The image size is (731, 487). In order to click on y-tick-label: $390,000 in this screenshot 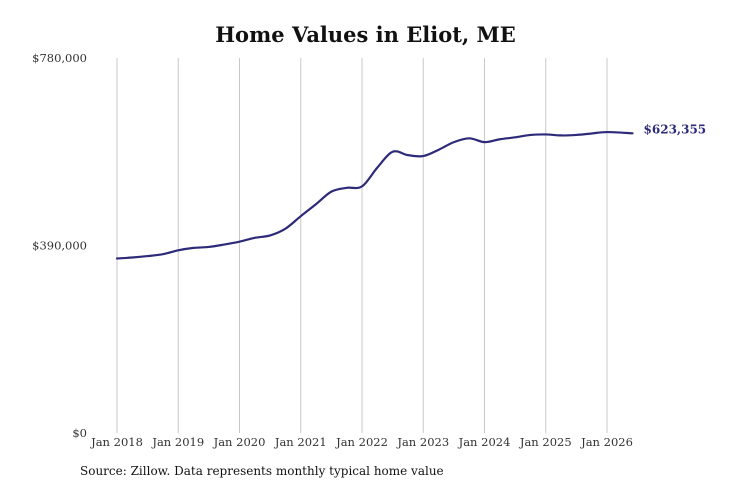, I will do `click(59, 246)`.